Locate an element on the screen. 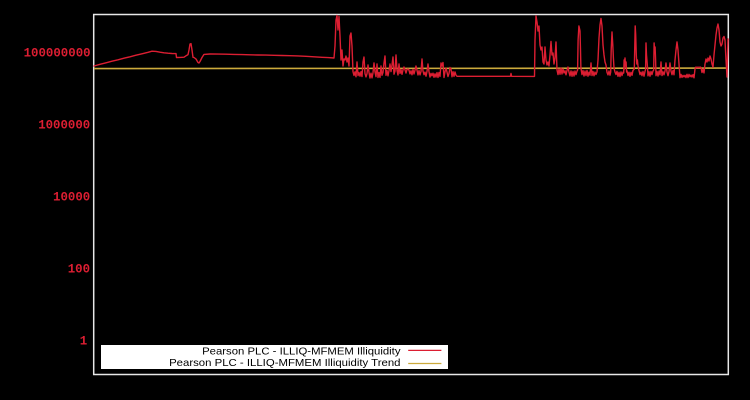 The image size is (750, 400). svg-text: 10000 is located at coordinates (71, 196).